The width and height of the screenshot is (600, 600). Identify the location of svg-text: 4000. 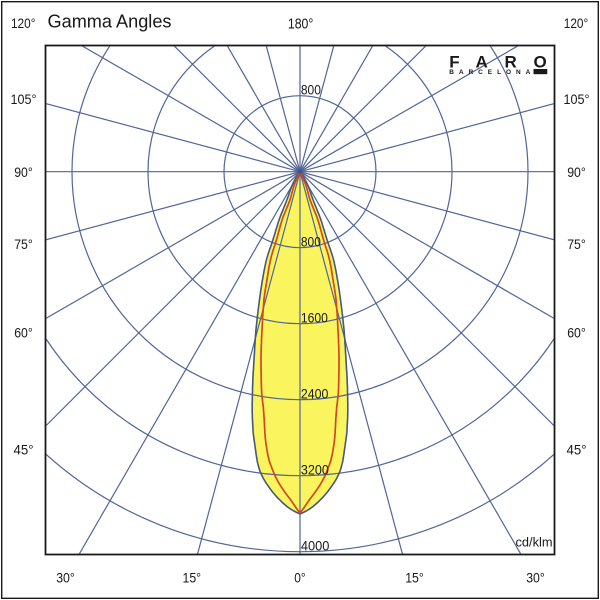
(315, 546).